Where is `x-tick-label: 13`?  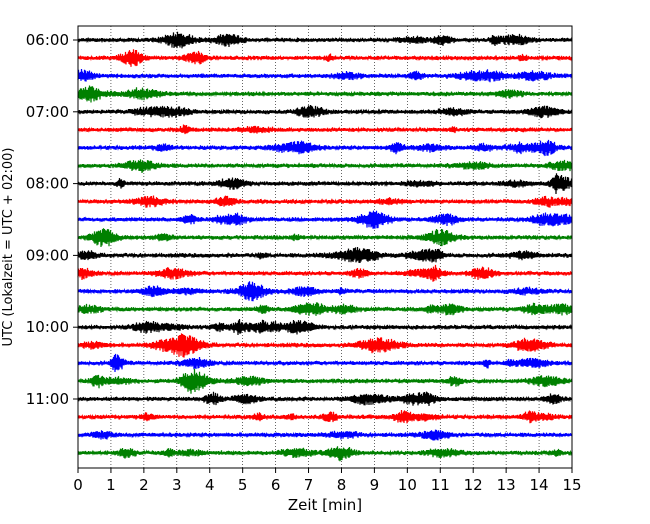 x-tick-label: 13 is located at coordinates (506, 485).